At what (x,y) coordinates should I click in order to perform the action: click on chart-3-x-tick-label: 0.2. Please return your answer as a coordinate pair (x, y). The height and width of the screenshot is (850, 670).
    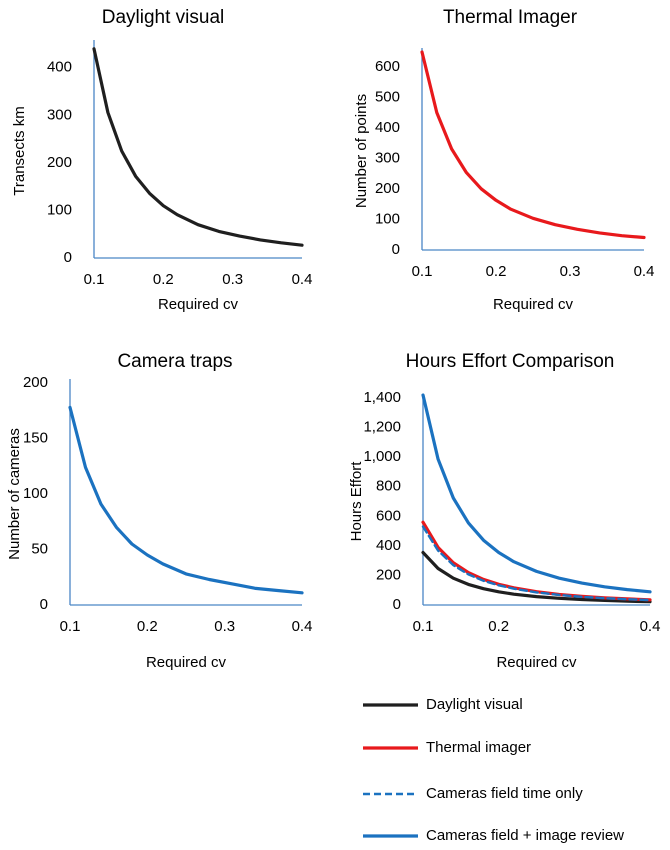
    Looking at the image, I should click on (147, 626).